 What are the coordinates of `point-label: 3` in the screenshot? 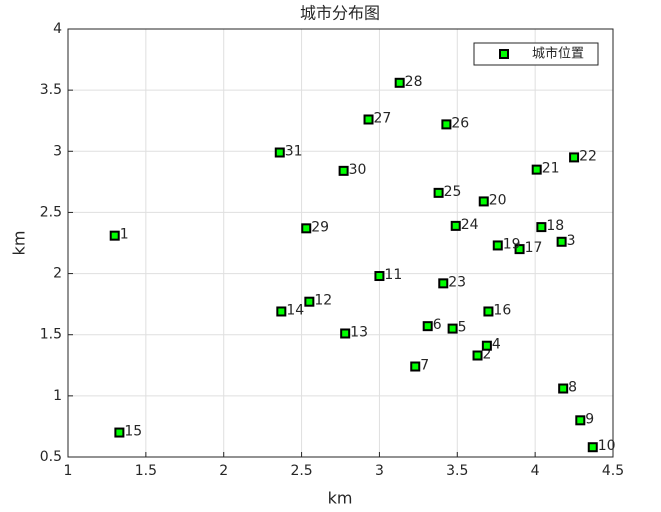 It's located at (571, 241).